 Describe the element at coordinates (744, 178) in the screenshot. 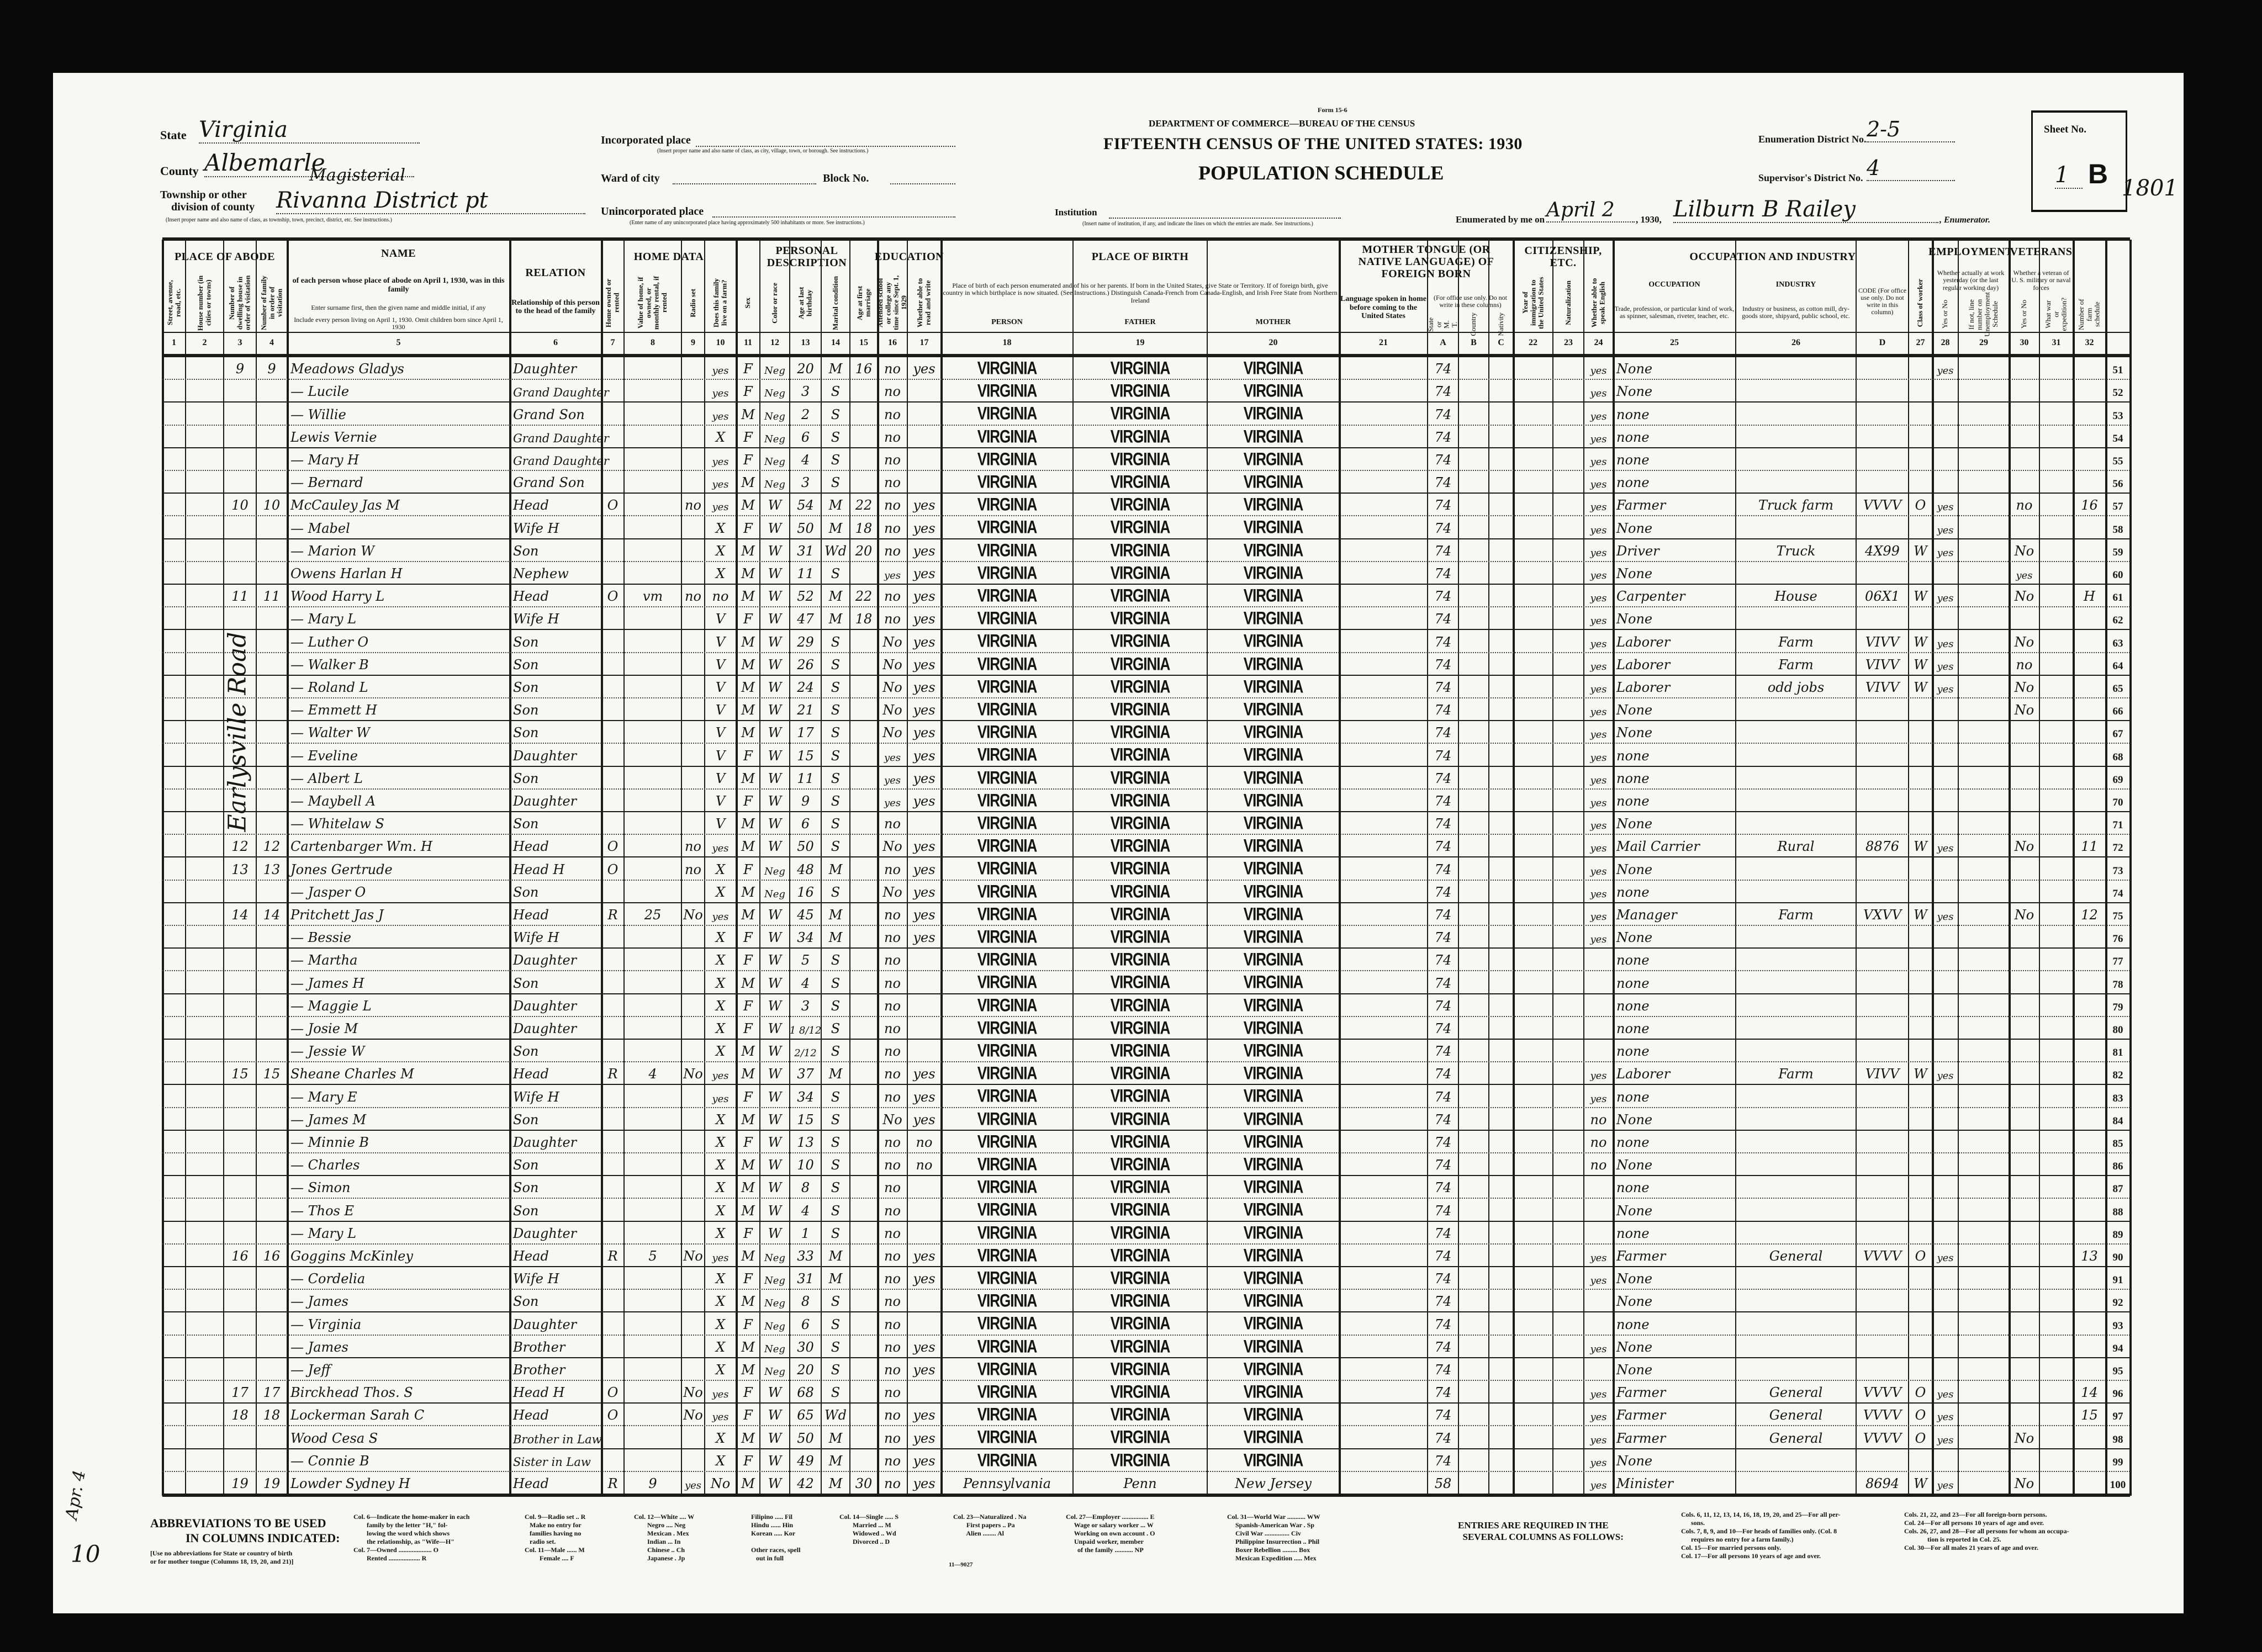

I see `ward-field` at that location.